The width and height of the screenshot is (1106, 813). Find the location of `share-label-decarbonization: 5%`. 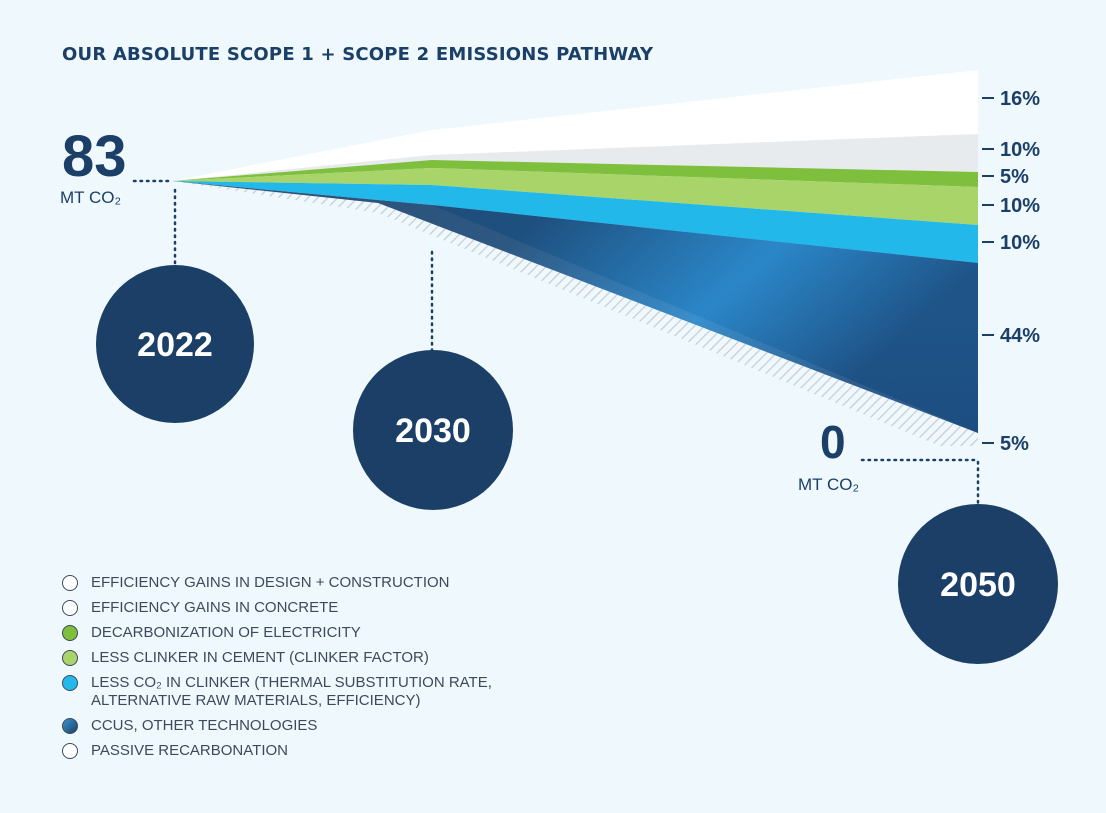

share-label-decarbonization: 5% is located at coordinates (1014, 177).